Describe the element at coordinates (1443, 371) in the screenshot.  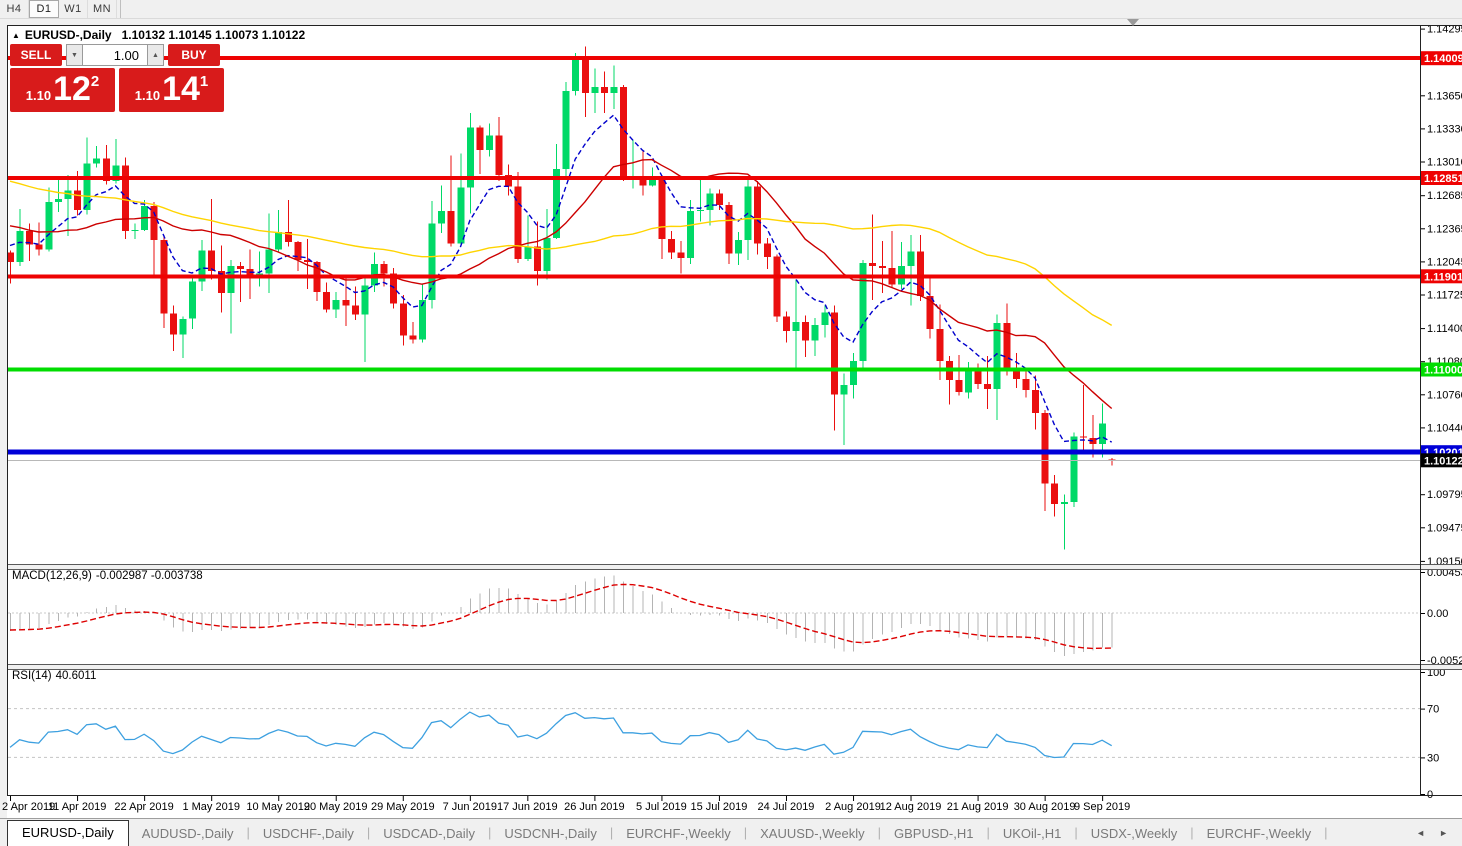
I see `price-label-text: 1.11000` at that location.